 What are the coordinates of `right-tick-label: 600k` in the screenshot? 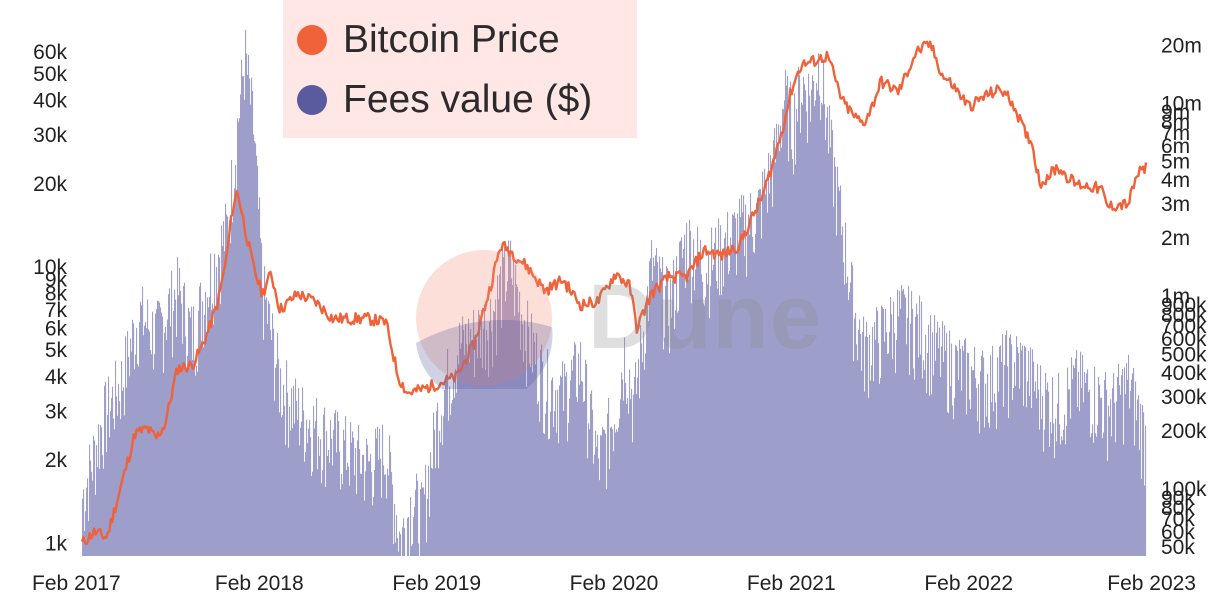 It's located at (1184, 339).